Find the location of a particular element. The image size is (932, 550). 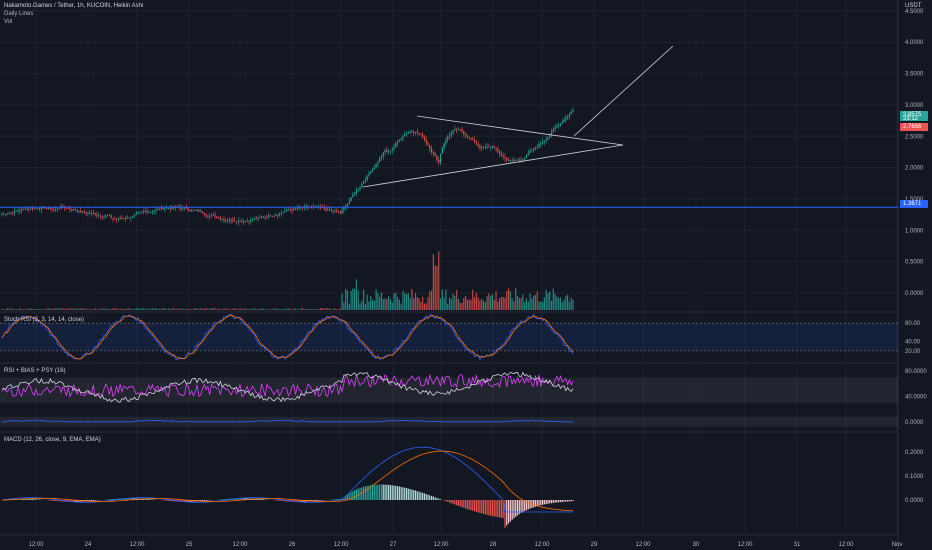

macd-signal-line is located at coordinates (287, 481).